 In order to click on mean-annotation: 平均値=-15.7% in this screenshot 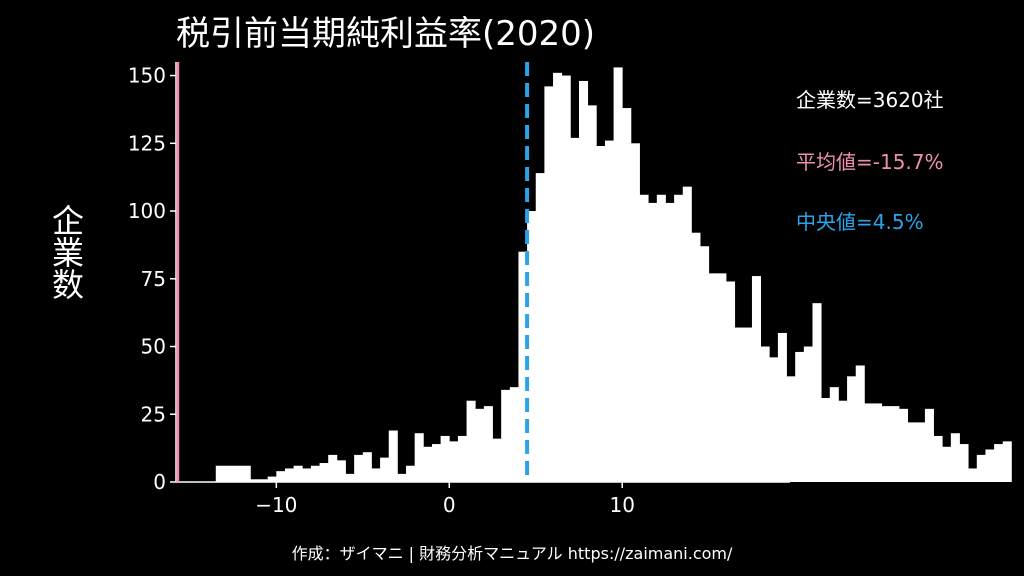, I will do `click(870, 162)`.